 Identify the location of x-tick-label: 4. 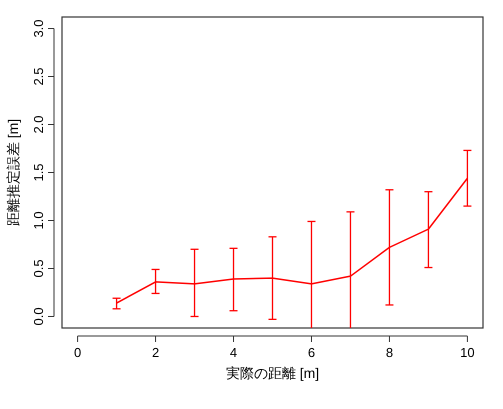
(234, 352).